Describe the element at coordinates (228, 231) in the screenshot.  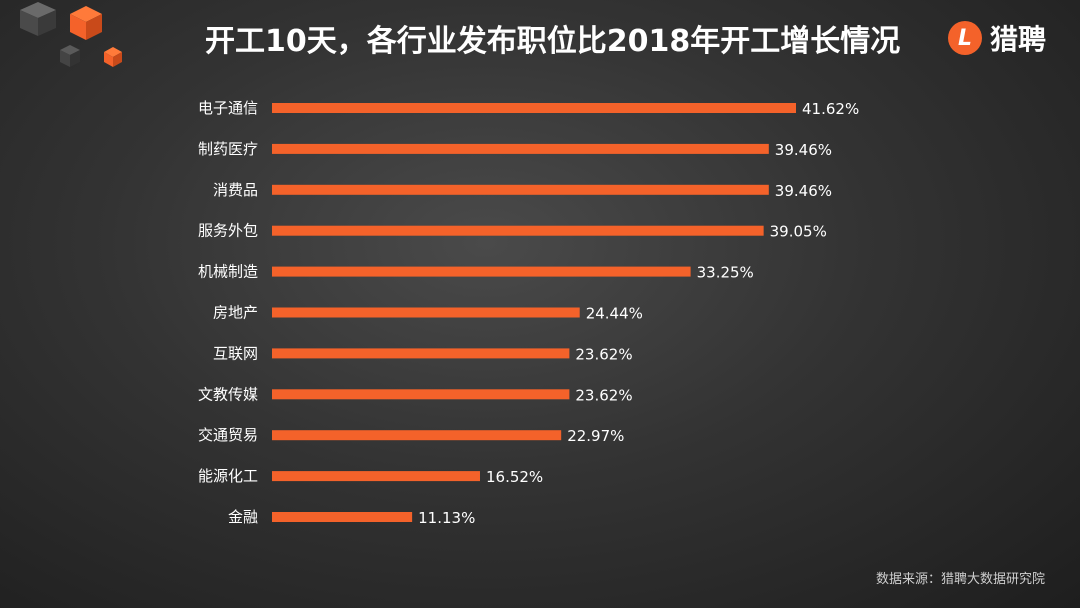
I see `category-label: 服务外包` at that location.